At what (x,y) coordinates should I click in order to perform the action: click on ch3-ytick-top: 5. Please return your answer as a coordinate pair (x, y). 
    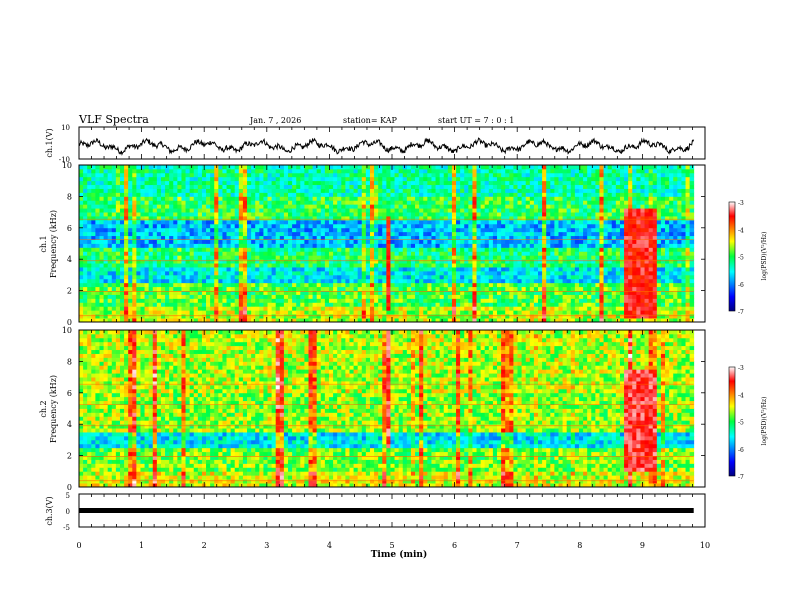
    Looking at the image, I should click on (68, 496).